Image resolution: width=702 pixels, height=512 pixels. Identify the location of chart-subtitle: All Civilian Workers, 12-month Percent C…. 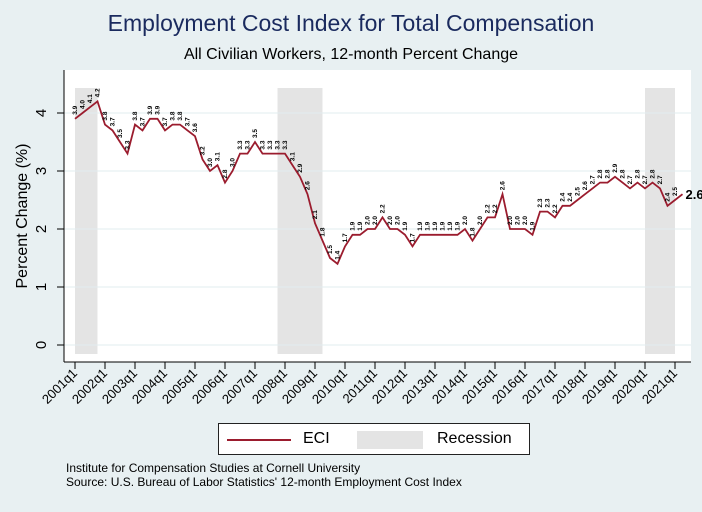
(351, 54).